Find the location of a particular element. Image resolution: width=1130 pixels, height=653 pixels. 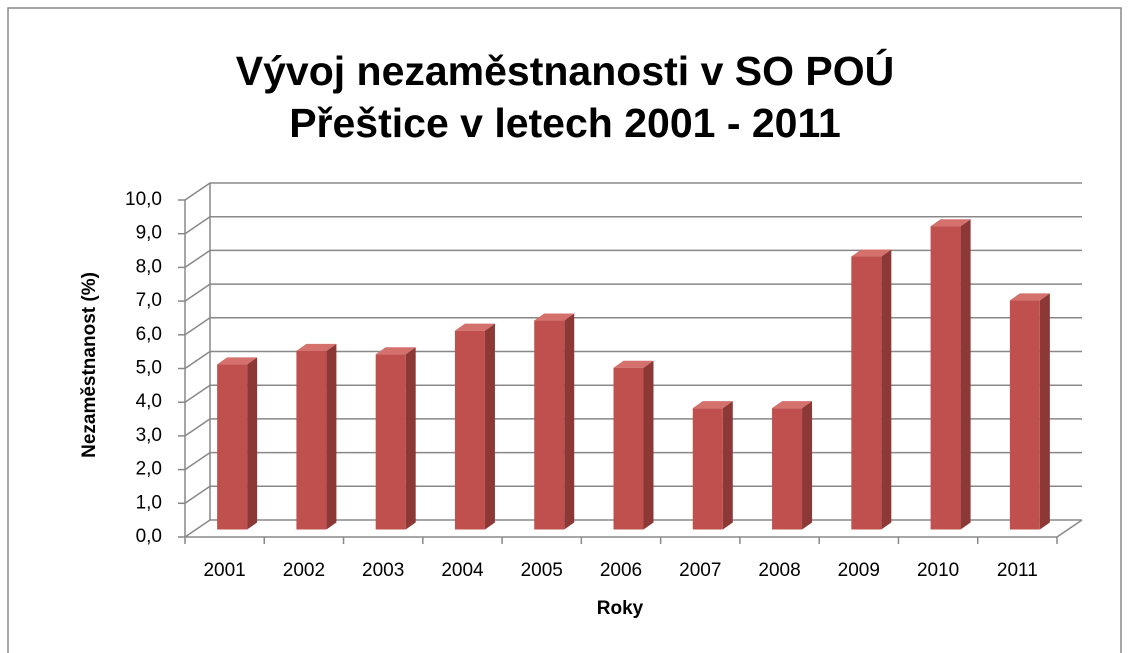

x-tick-label: 2003 is located at coordinates (383, 570).